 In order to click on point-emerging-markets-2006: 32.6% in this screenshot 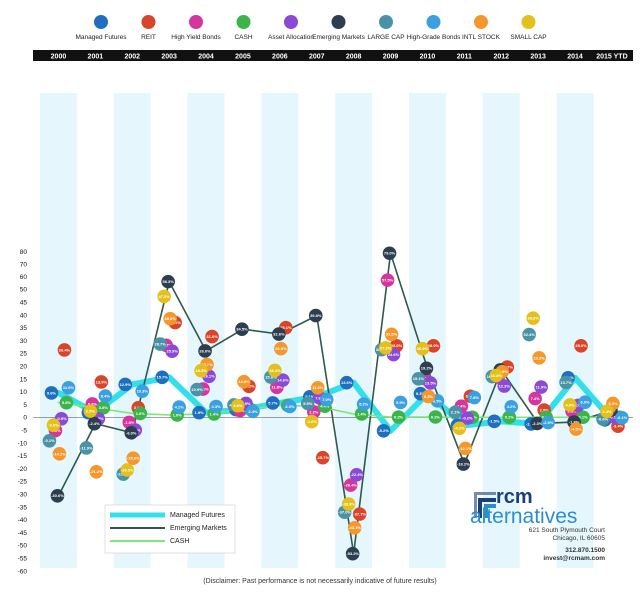, I will do `click(279, 334)`.